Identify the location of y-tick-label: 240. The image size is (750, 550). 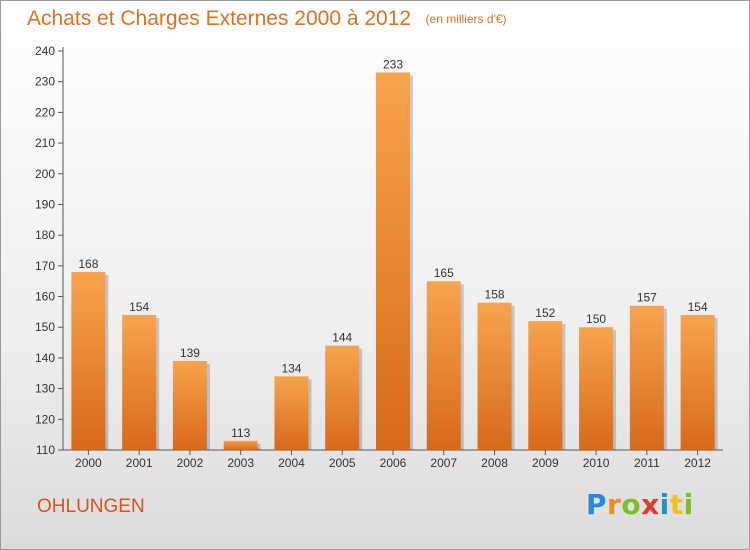
(45, 51).